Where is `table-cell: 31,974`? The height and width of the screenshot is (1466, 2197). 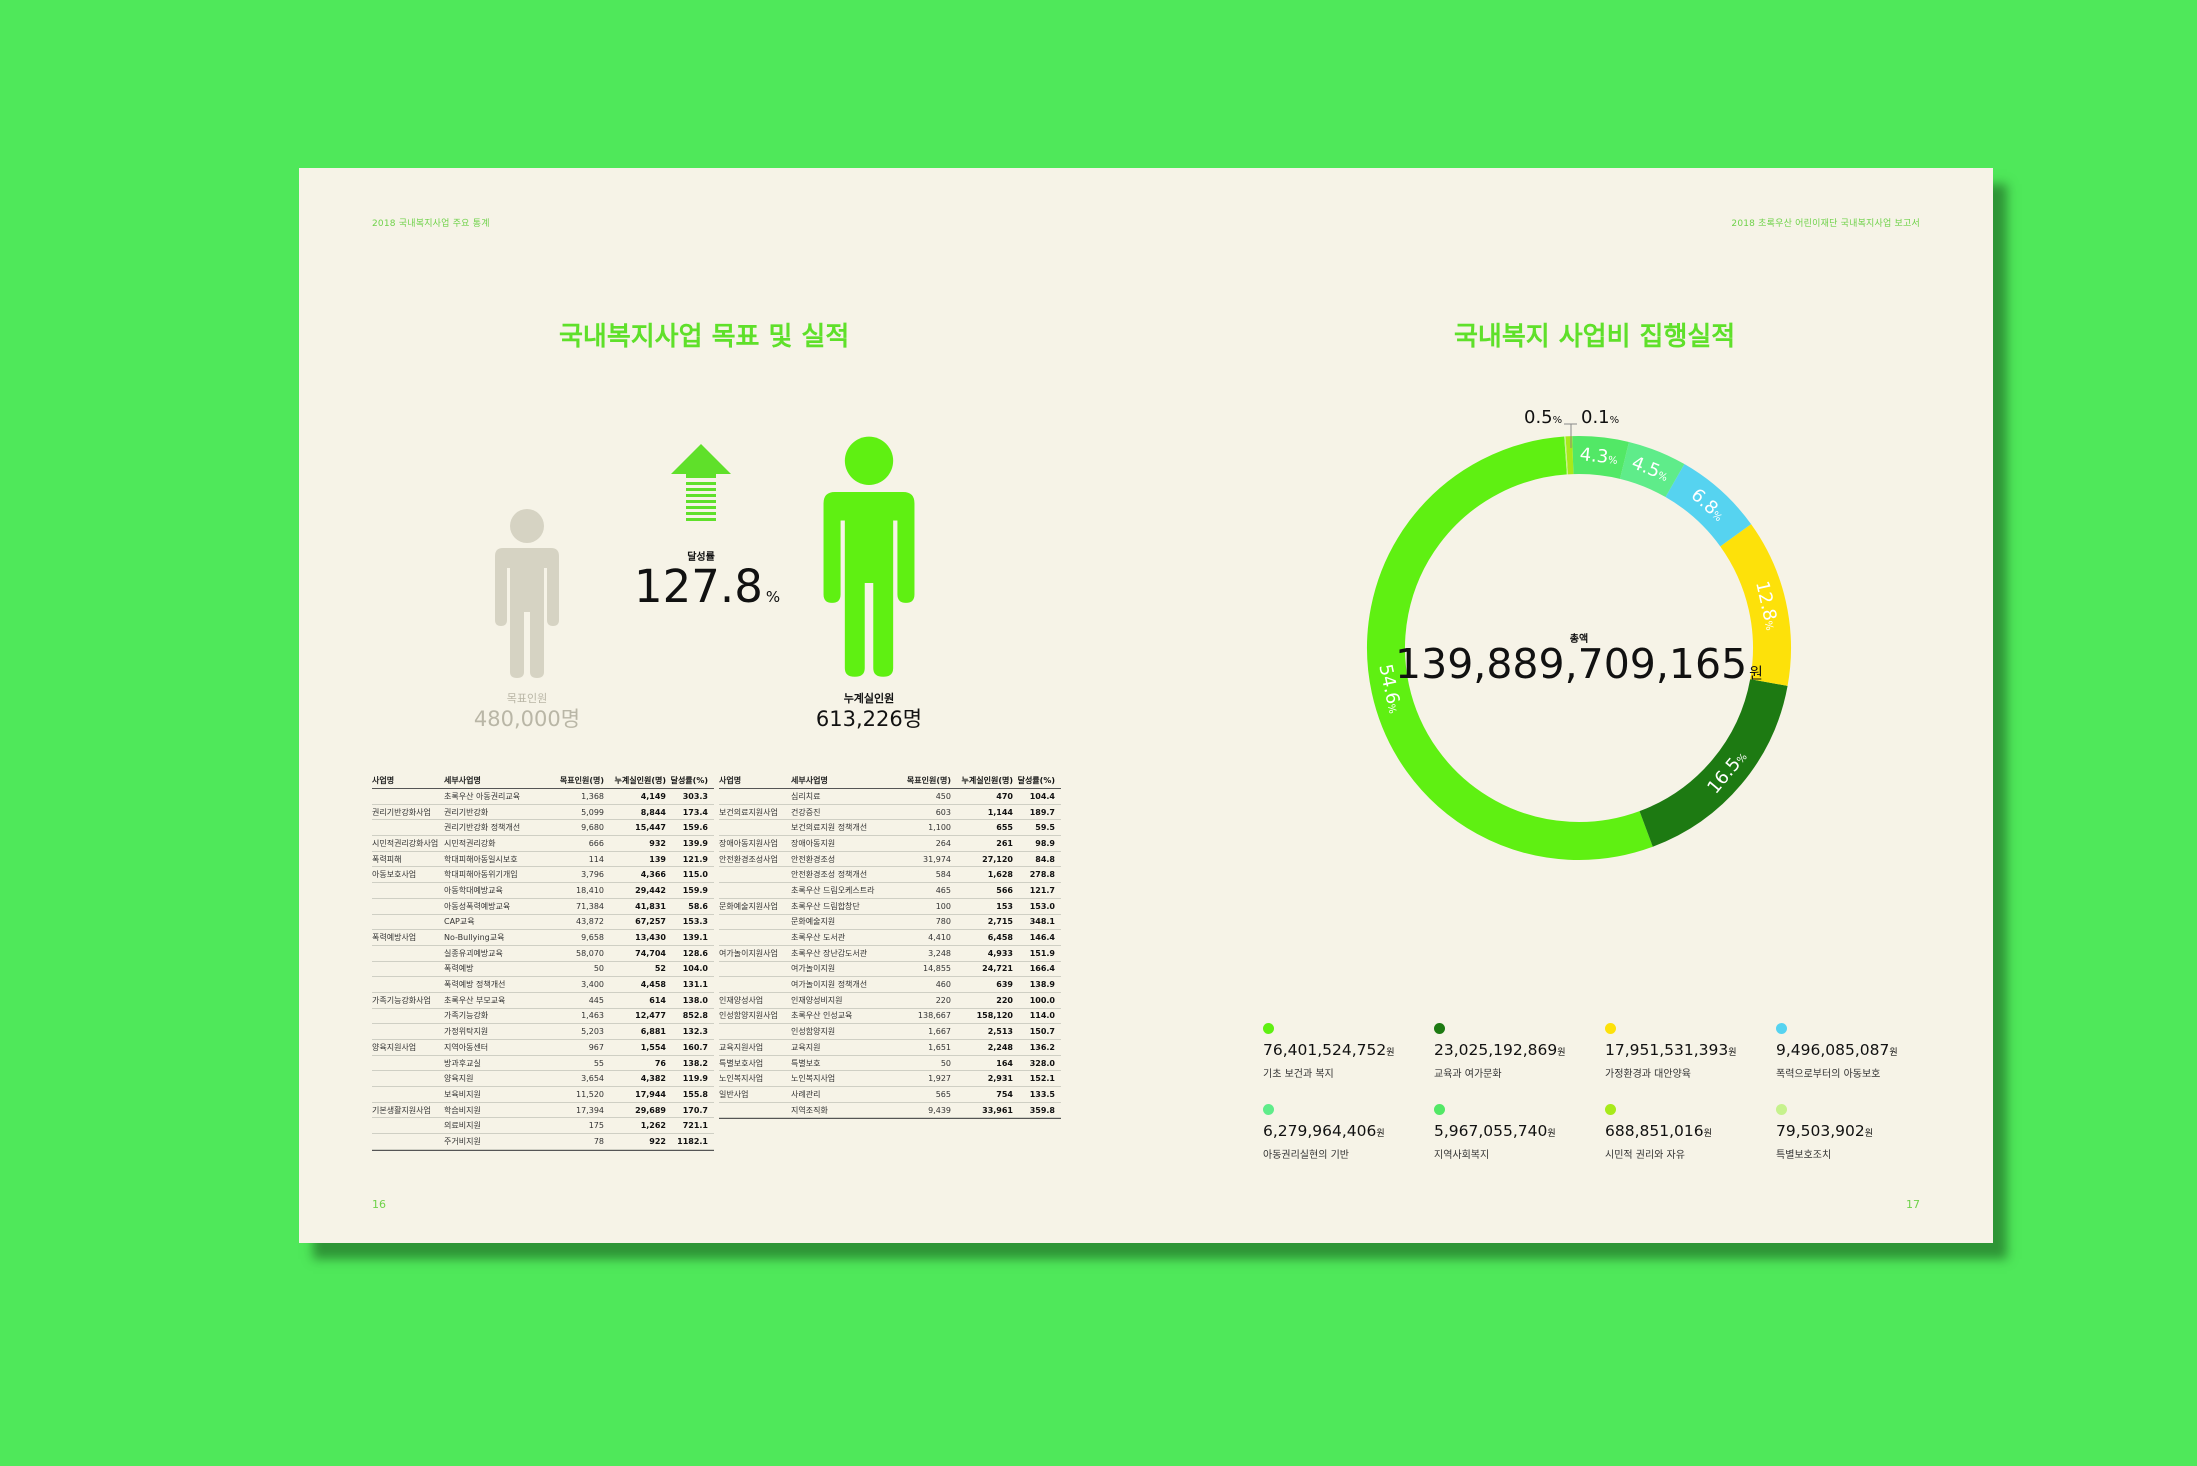
table-cell: 31,974 is located at coordinates (937, 859).